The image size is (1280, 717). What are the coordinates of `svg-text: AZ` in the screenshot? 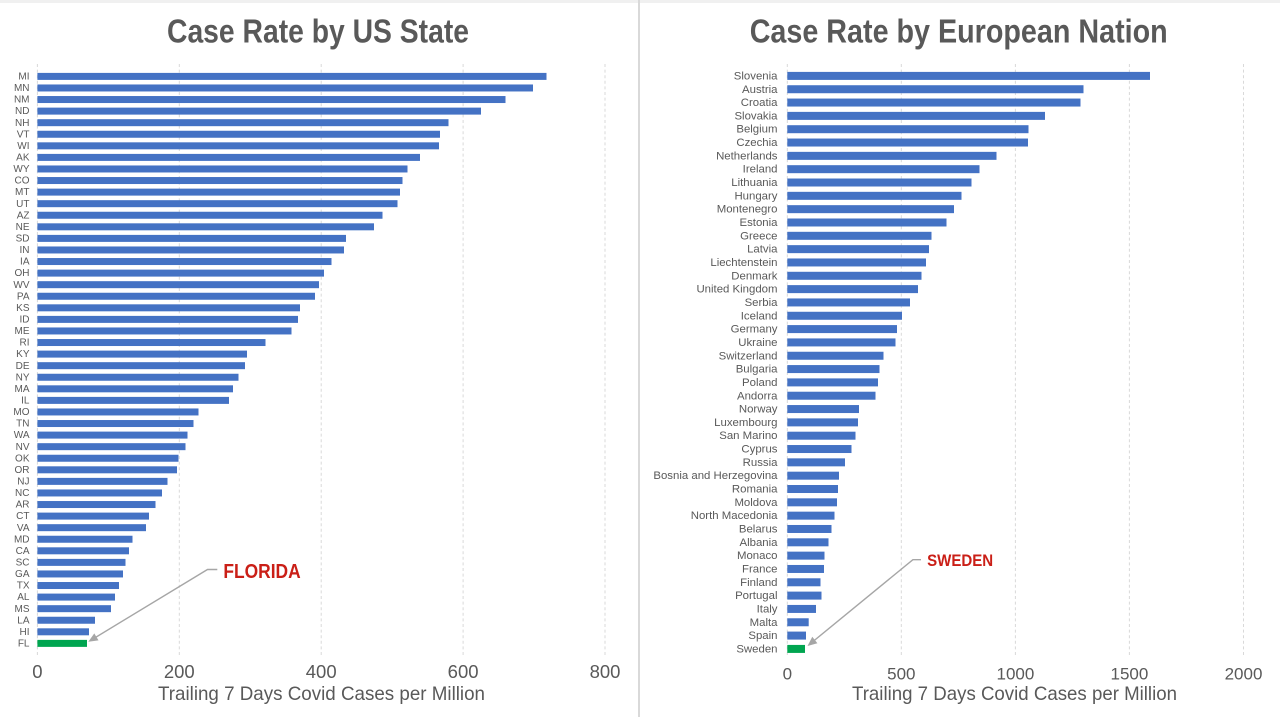 It's located at (23, 215).